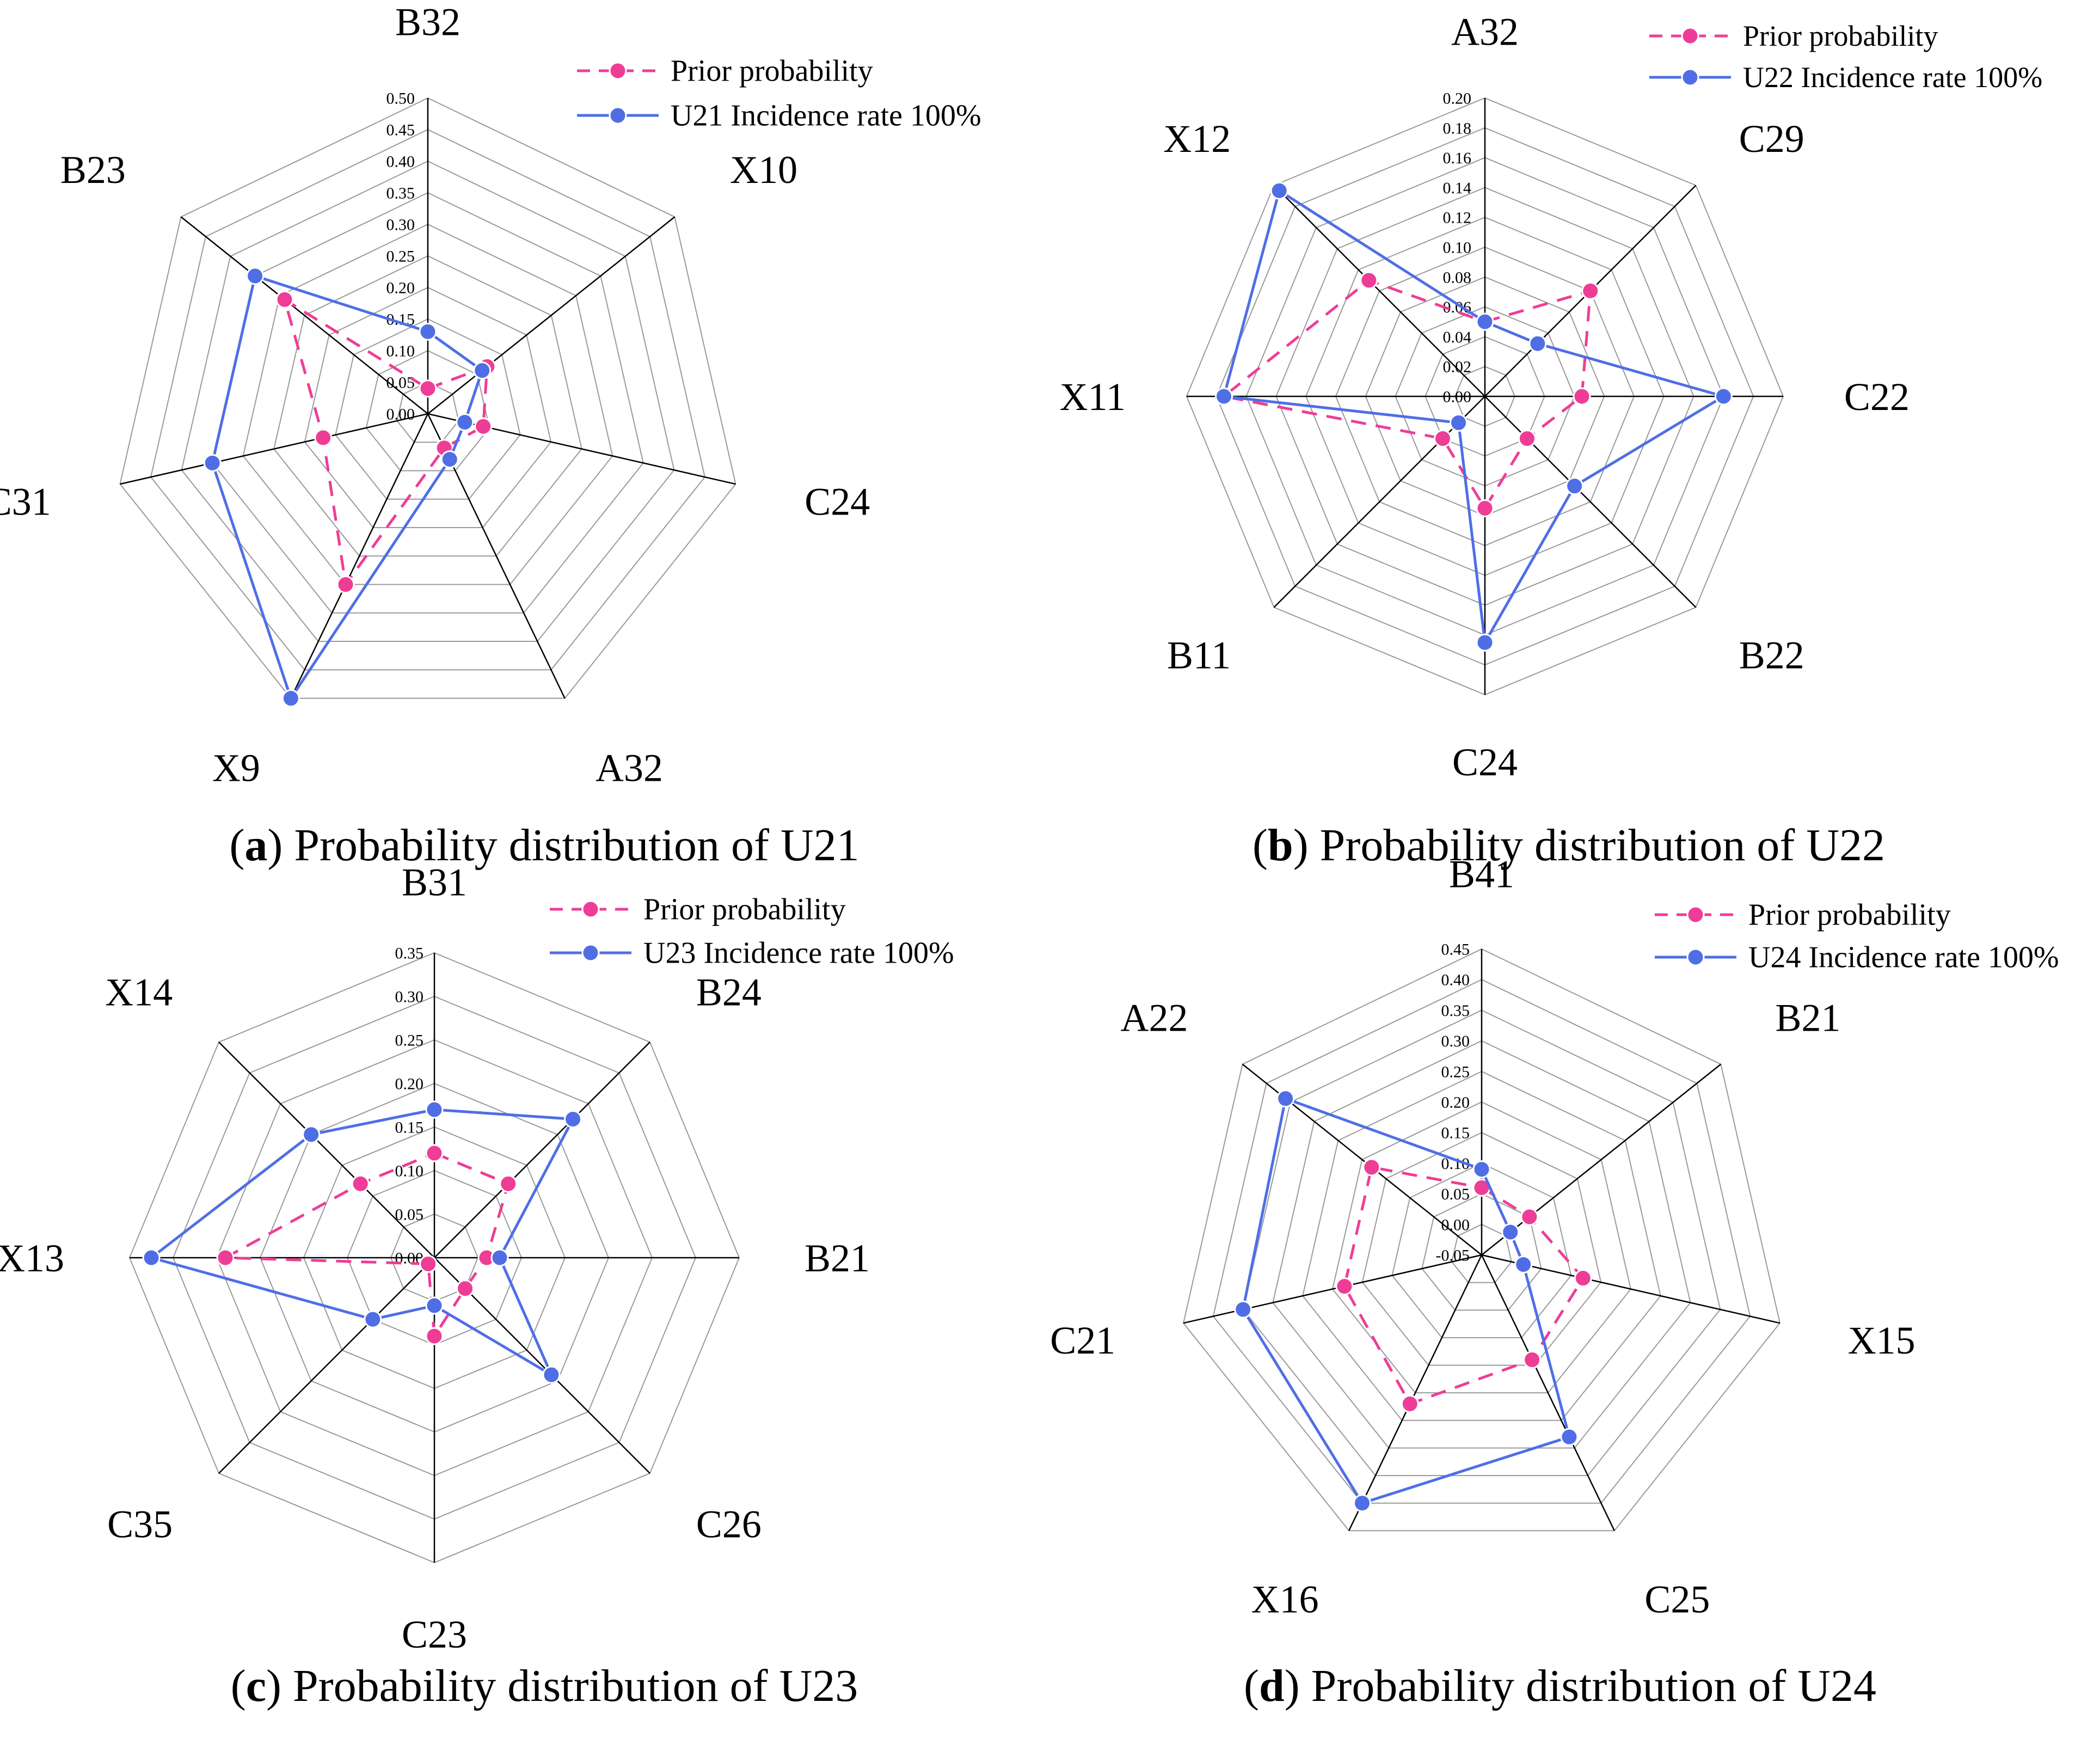 Image resolution: width=2100 pixels, height=1751 pixels. What do you see at coordinates (435, 1634) in the screenshot?
I see `category-label-c23: C23` at bounding box center [435, 1634].